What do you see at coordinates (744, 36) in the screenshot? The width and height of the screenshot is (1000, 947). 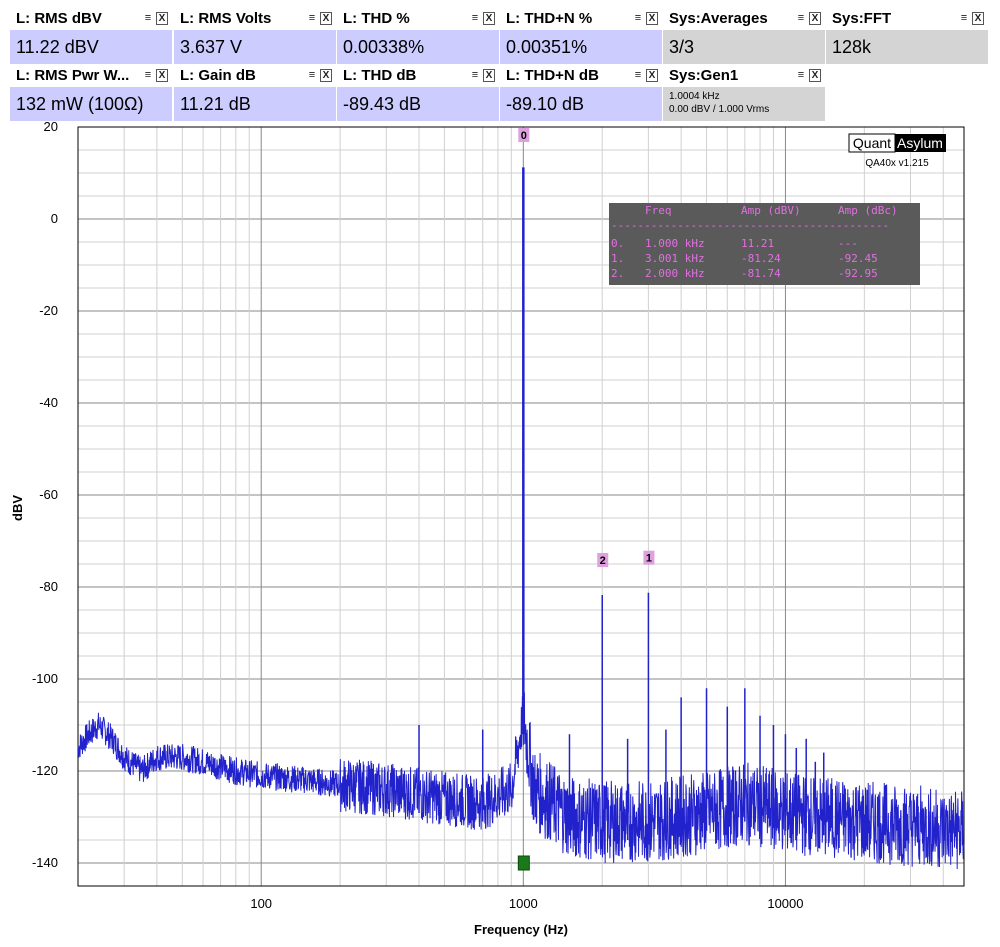 I see `readout-tile: Sys:Averages ≡ X 3/3` at bounding box center [744, 36].